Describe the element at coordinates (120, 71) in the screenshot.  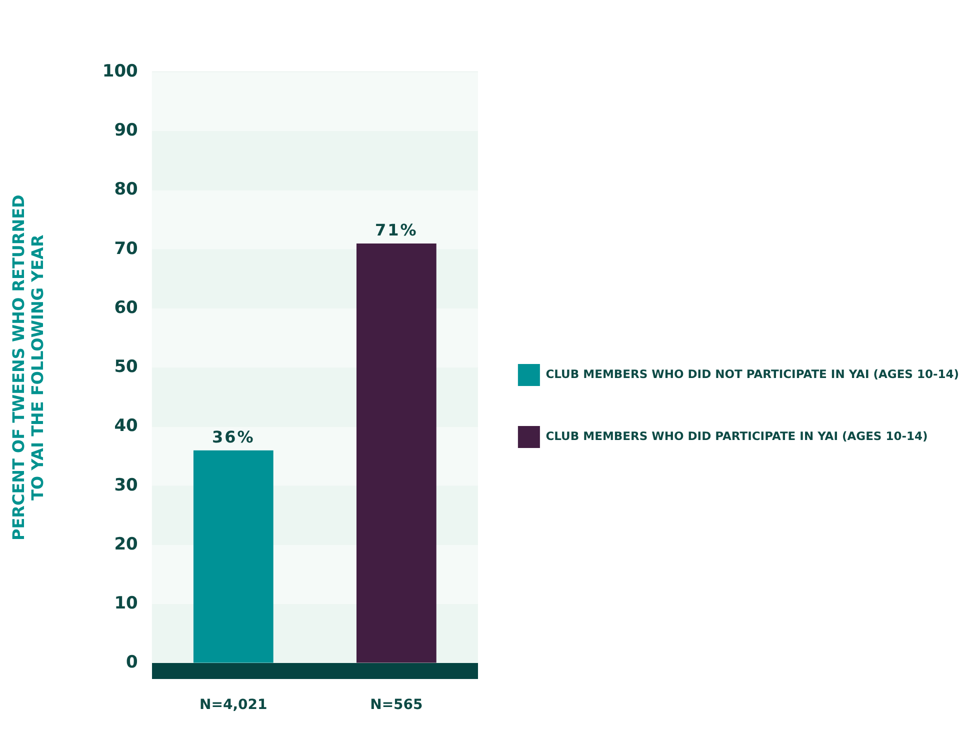
I see `y-tick-label: 100` at that location.